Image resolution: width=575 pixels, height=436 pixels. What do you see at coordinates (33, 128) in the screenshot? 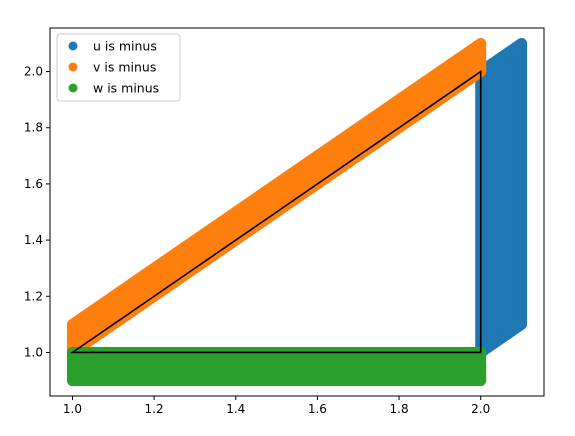
I see `y-tick-label: 1.8` at bounding box center [33, 128].